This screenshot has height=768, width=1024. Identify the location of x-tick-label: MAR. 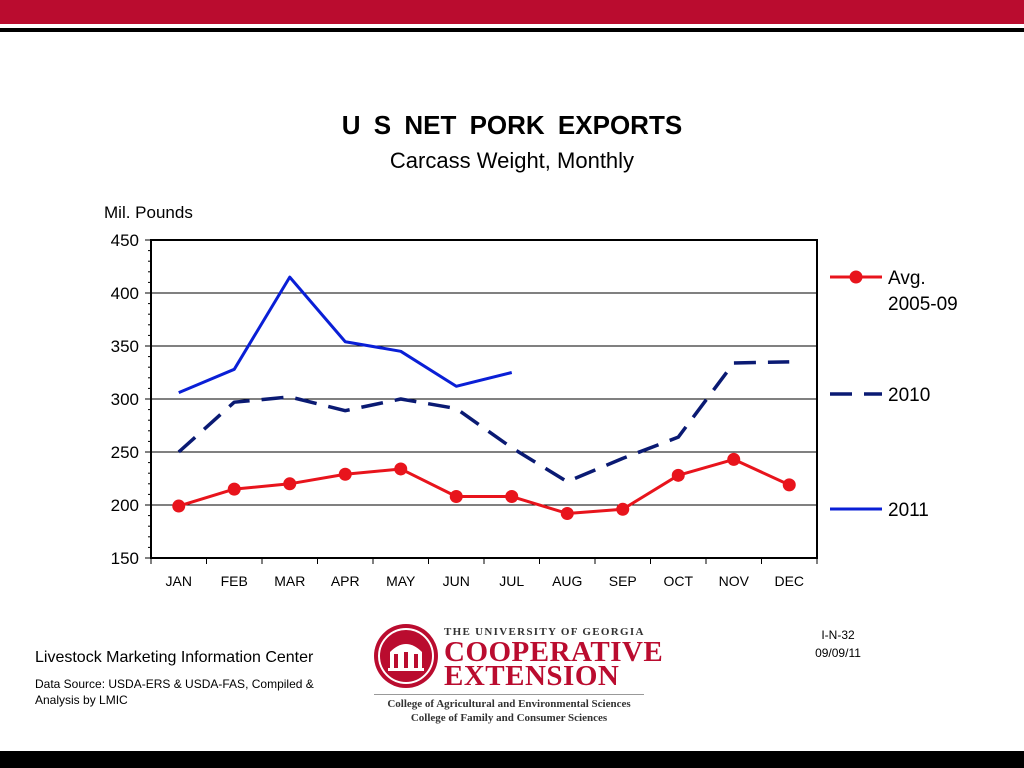
(289, 581).